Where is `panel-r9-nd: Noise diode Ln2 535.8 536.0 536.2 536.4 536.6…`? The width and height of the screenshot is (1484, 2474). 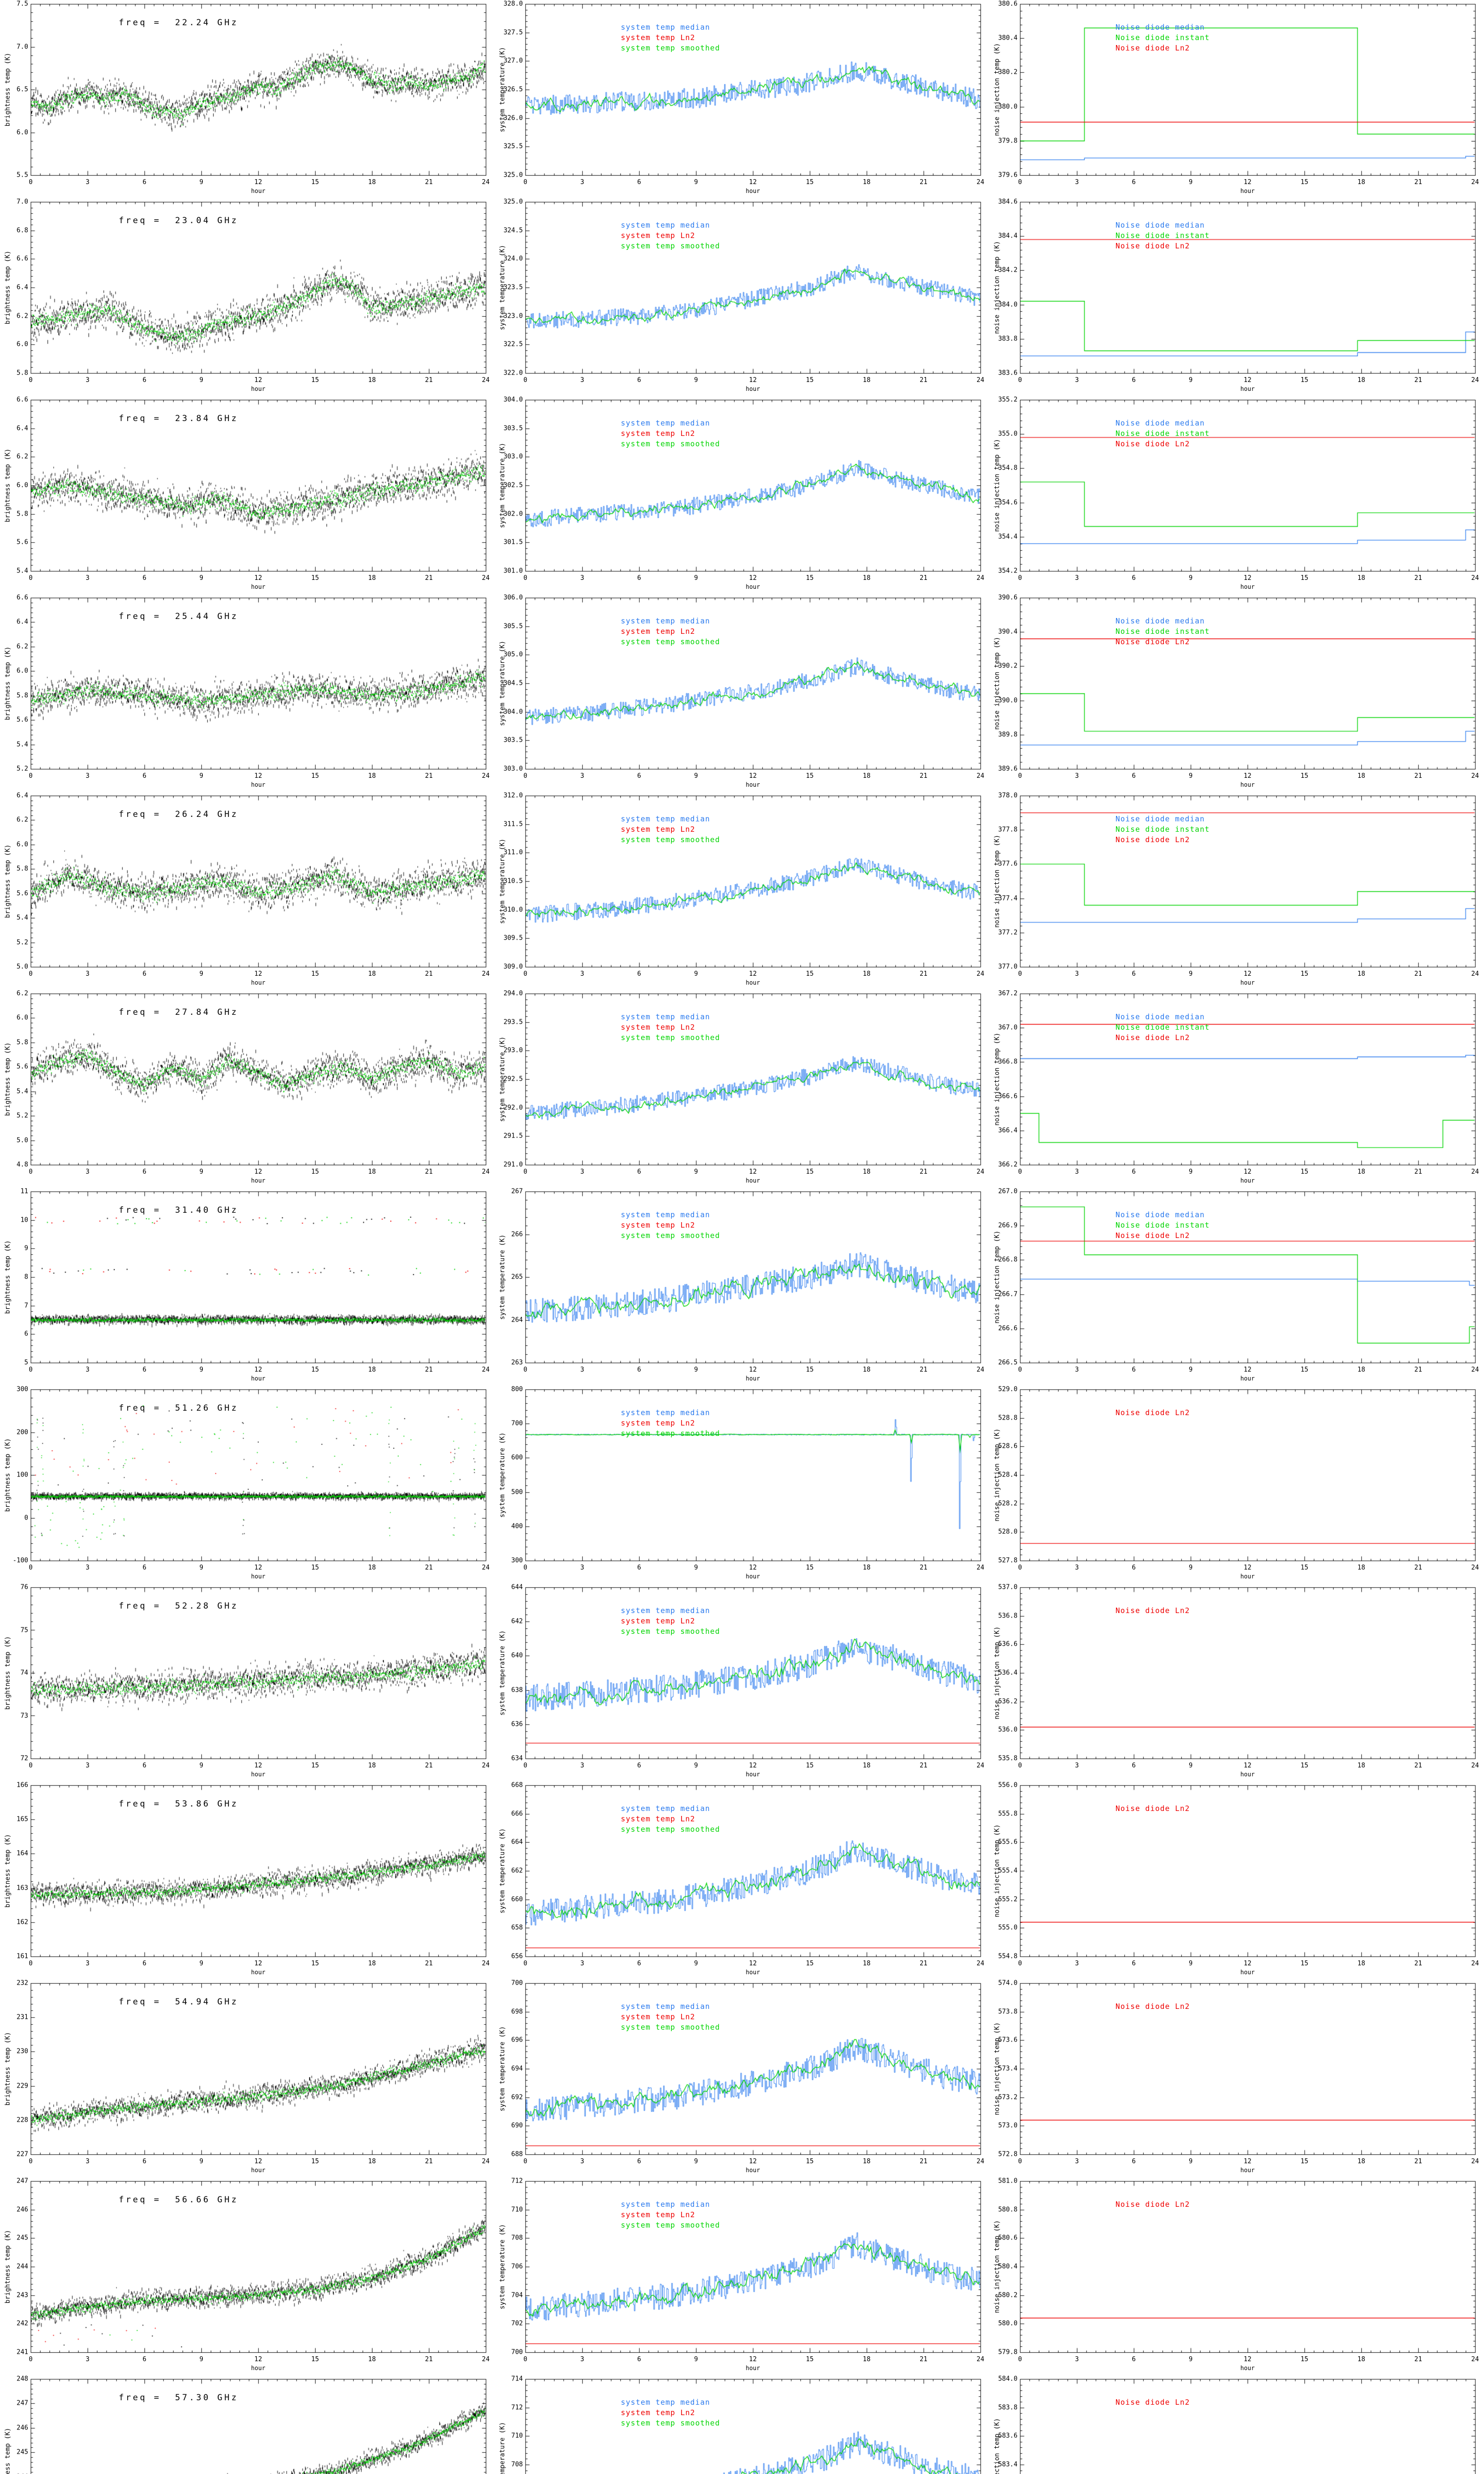 panel-r9-nd: Noise diode Ln2 535.8 536.0 536.2 536.4 536.6… is located at coordinates (1236, 1682).